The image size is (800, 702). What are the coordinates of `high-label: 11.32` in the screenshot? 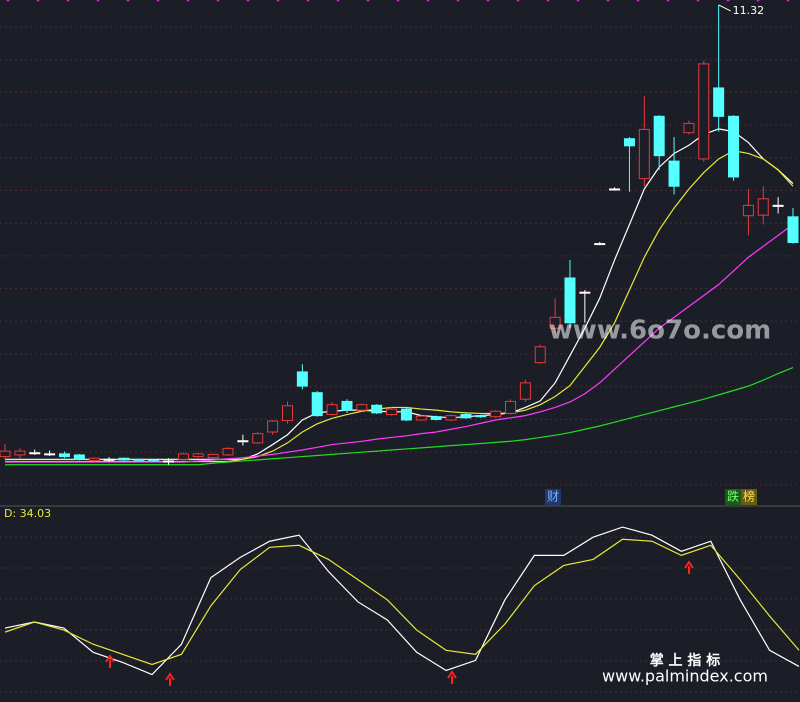 It's located at (749, 10).